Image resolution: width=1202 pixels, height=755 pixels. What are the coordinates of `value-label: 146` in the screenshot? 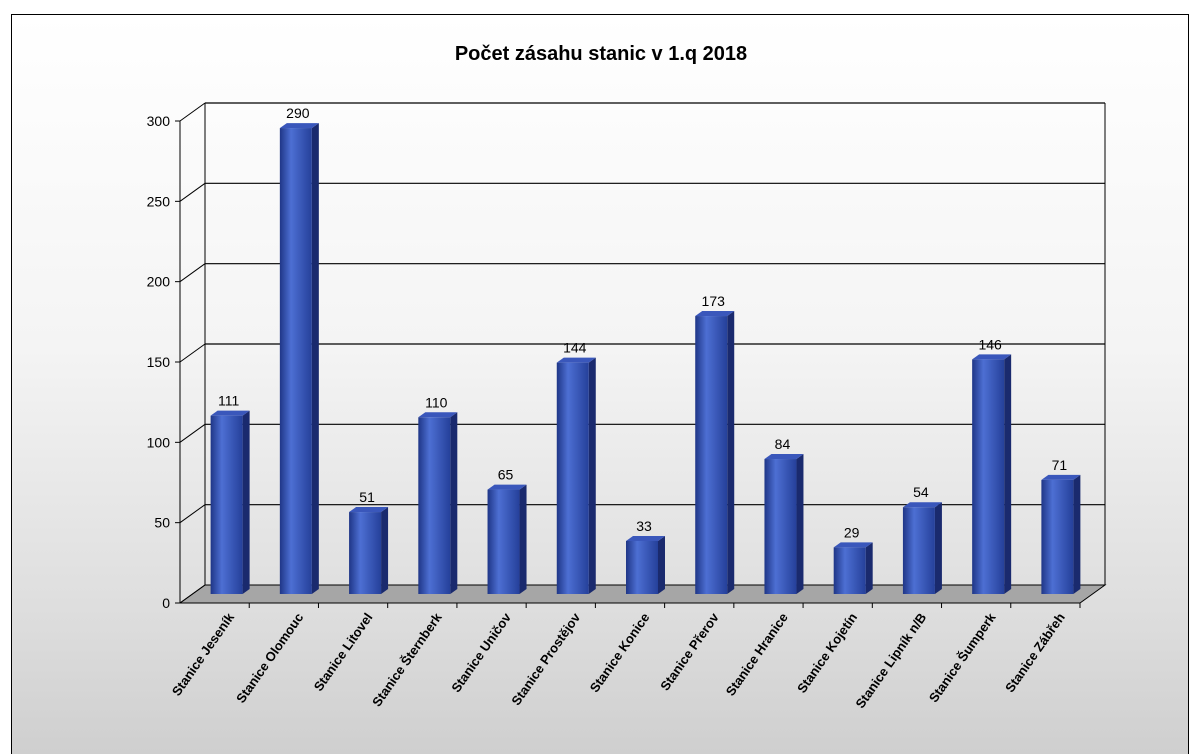 It's located at (990, 344).